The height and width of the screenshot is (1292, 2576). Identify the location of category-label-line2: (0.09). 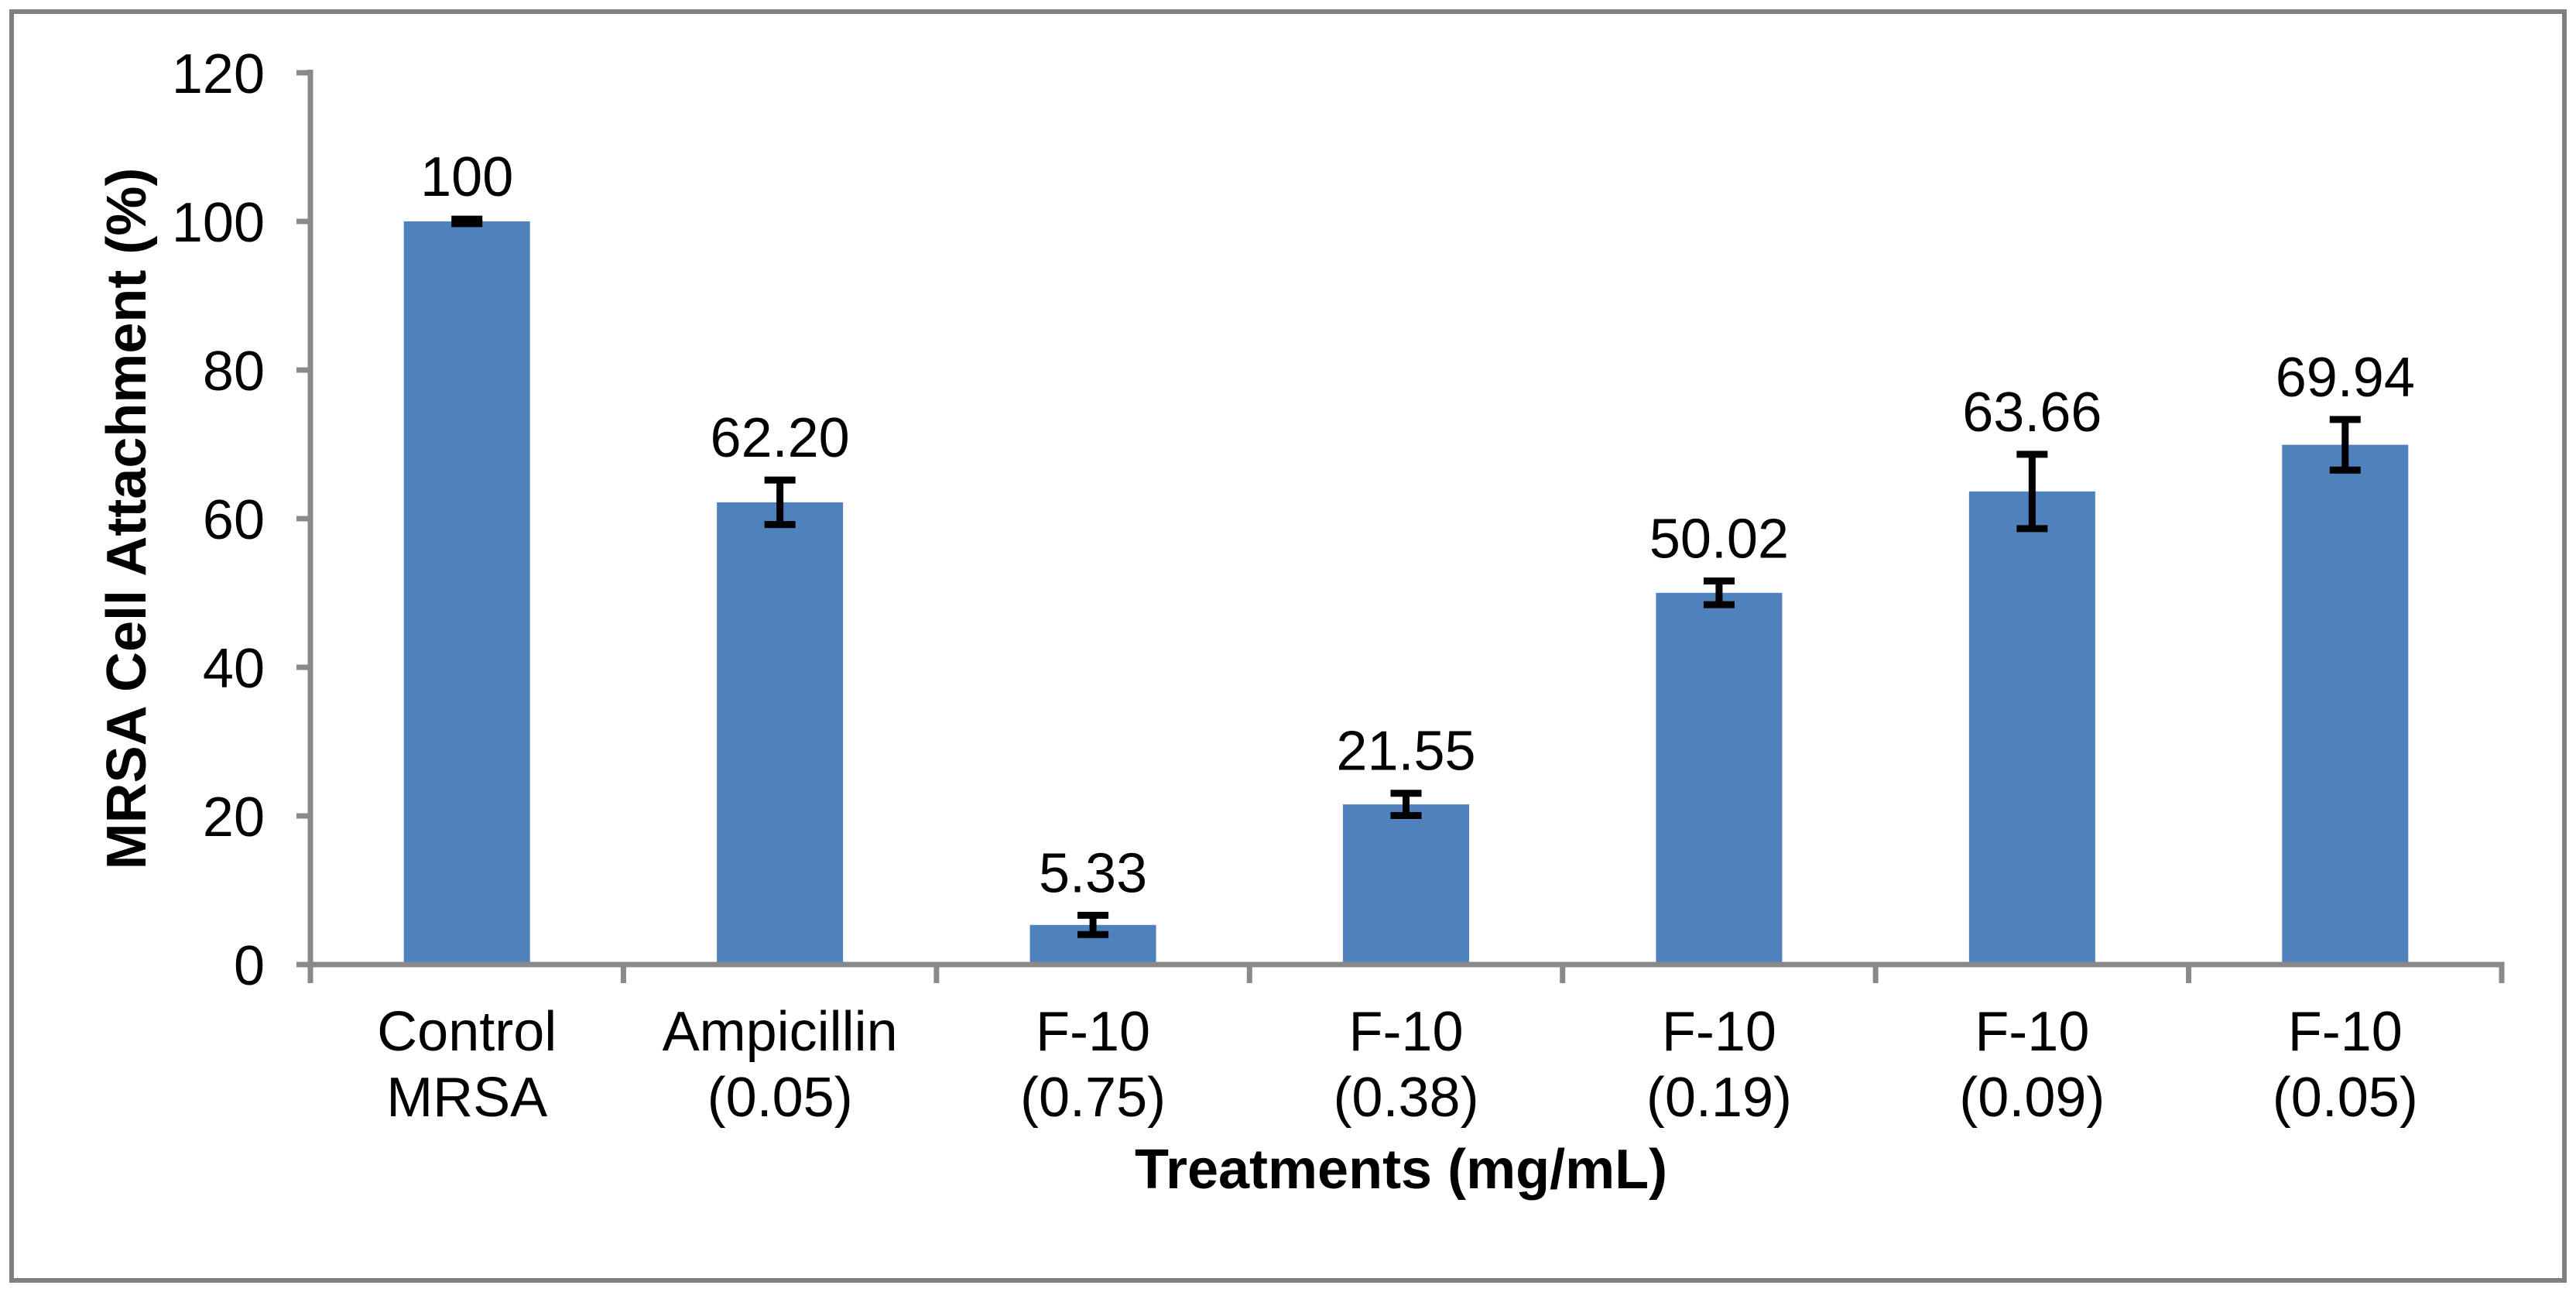
(2032, 1098).